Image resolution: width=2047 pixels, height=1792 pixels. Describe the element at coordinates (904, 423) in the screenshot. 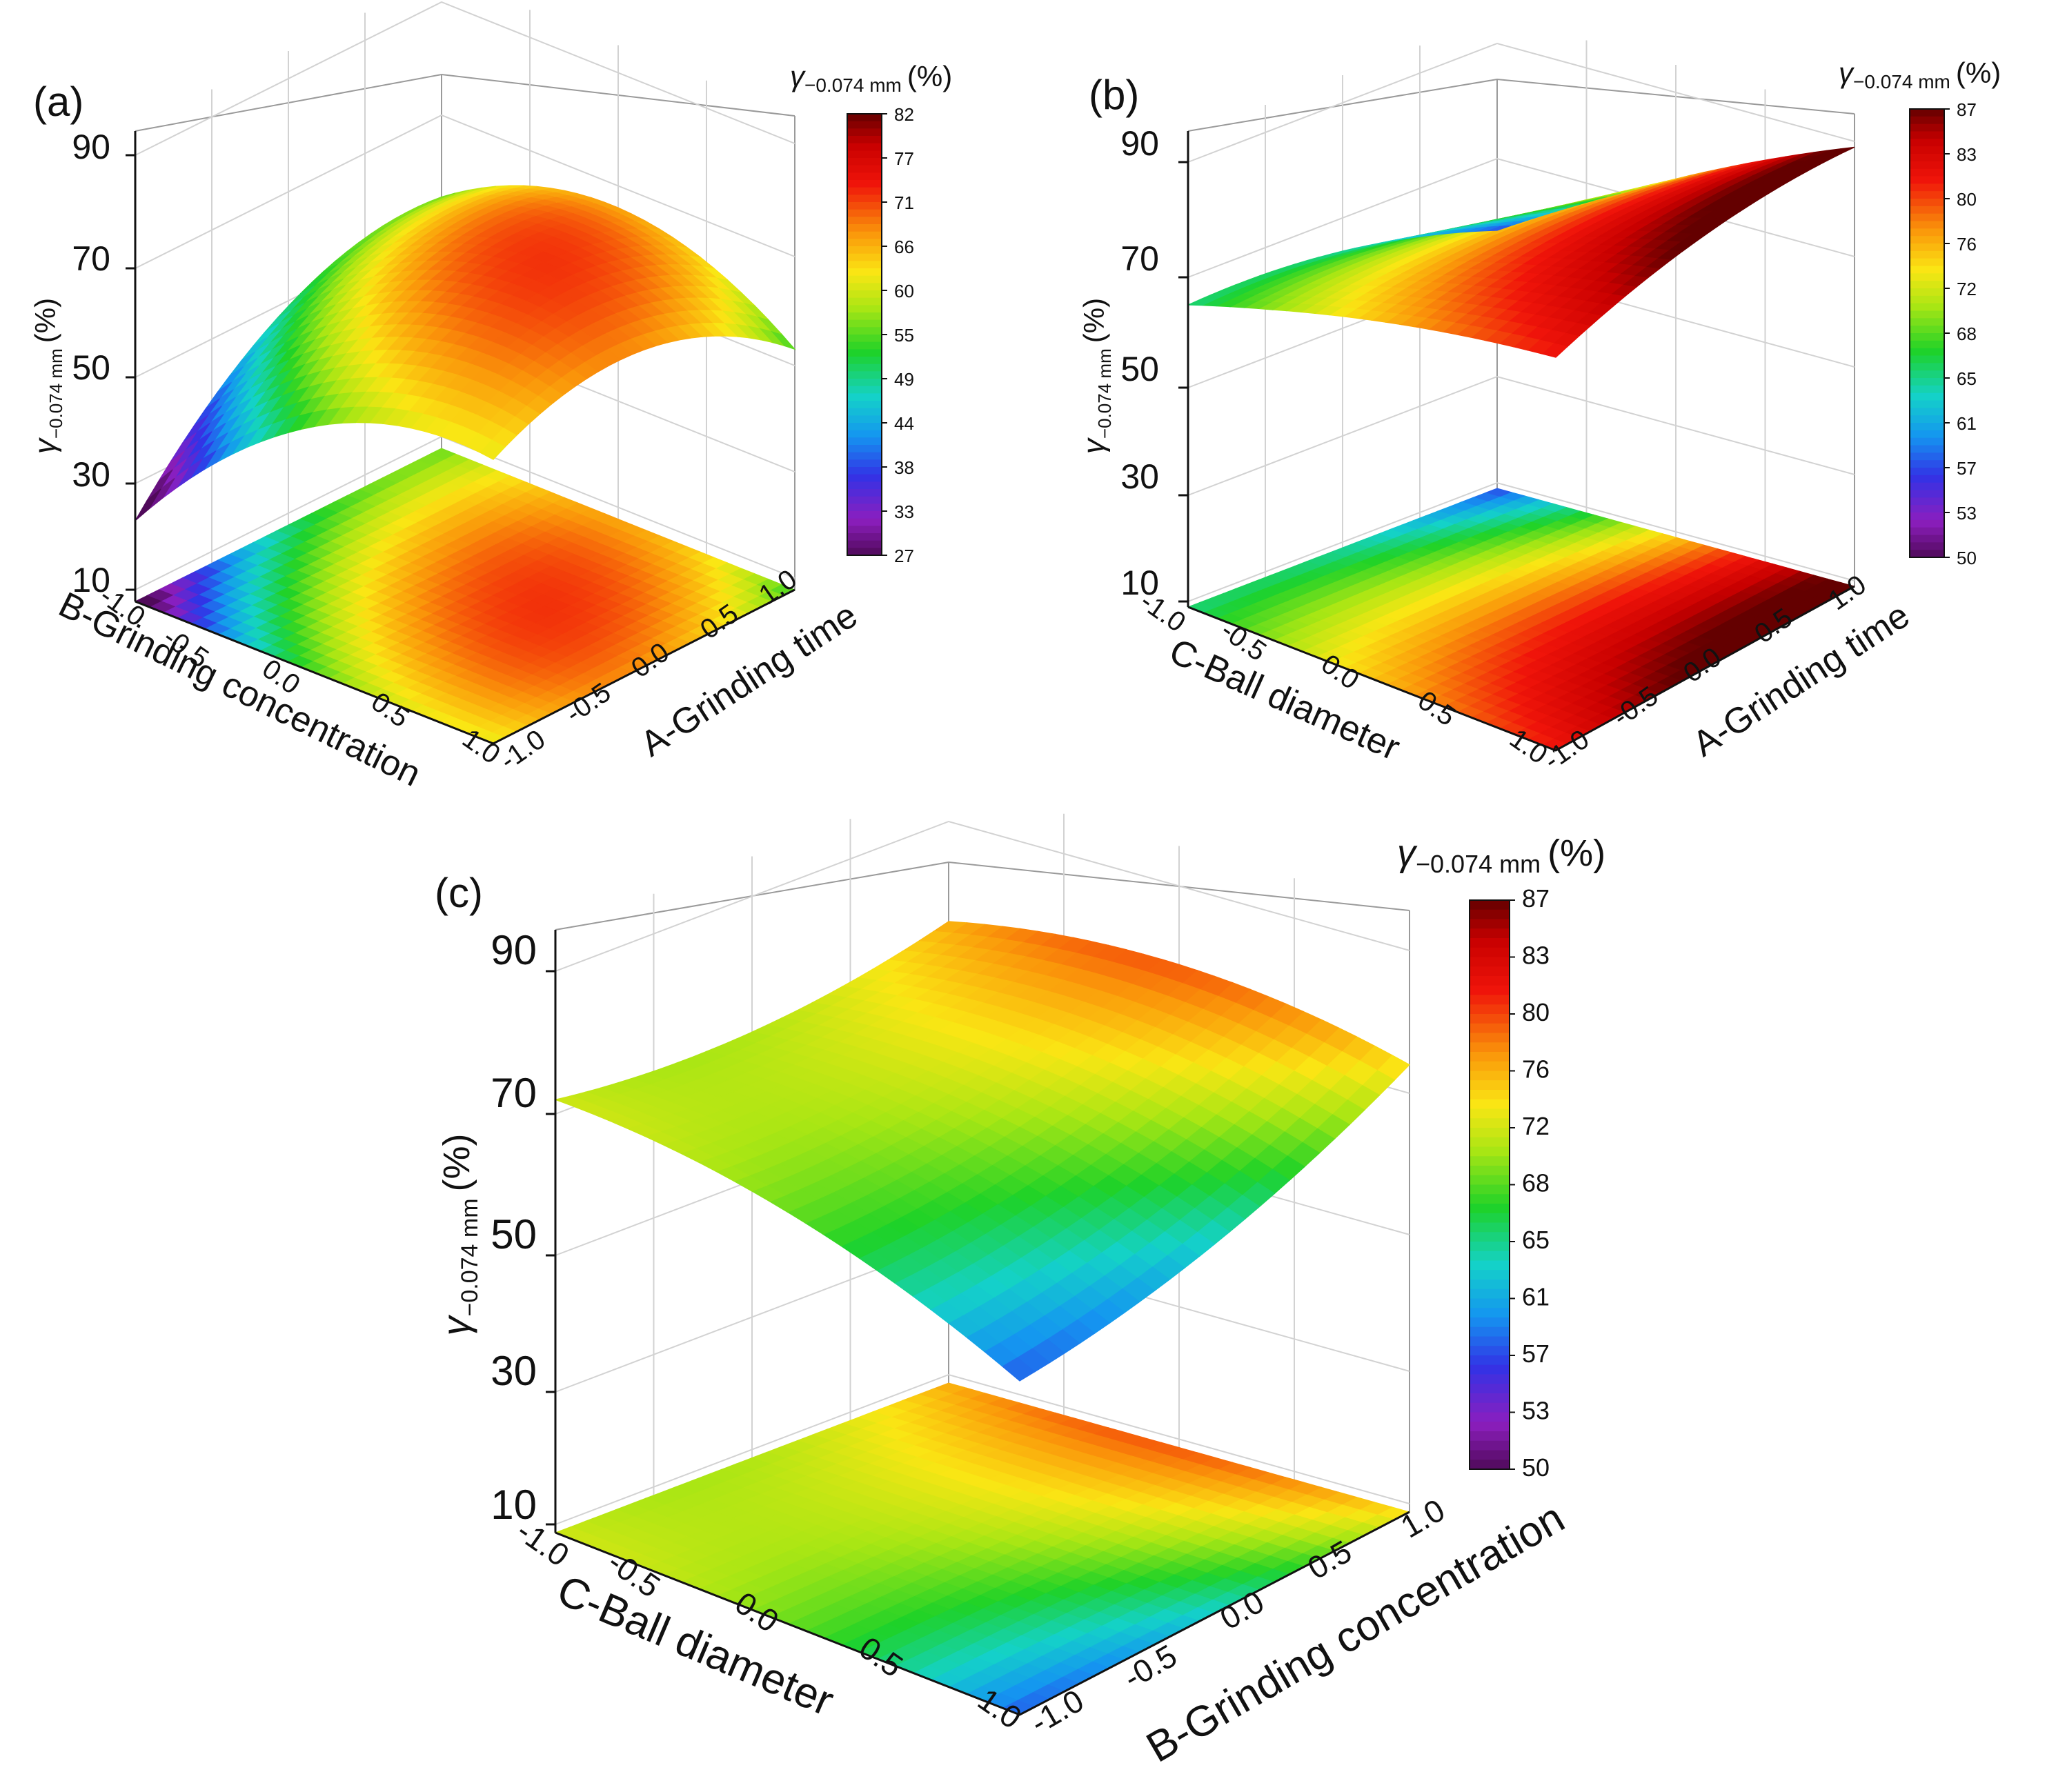

I see `colorbar-tick-label: 44` at that location.